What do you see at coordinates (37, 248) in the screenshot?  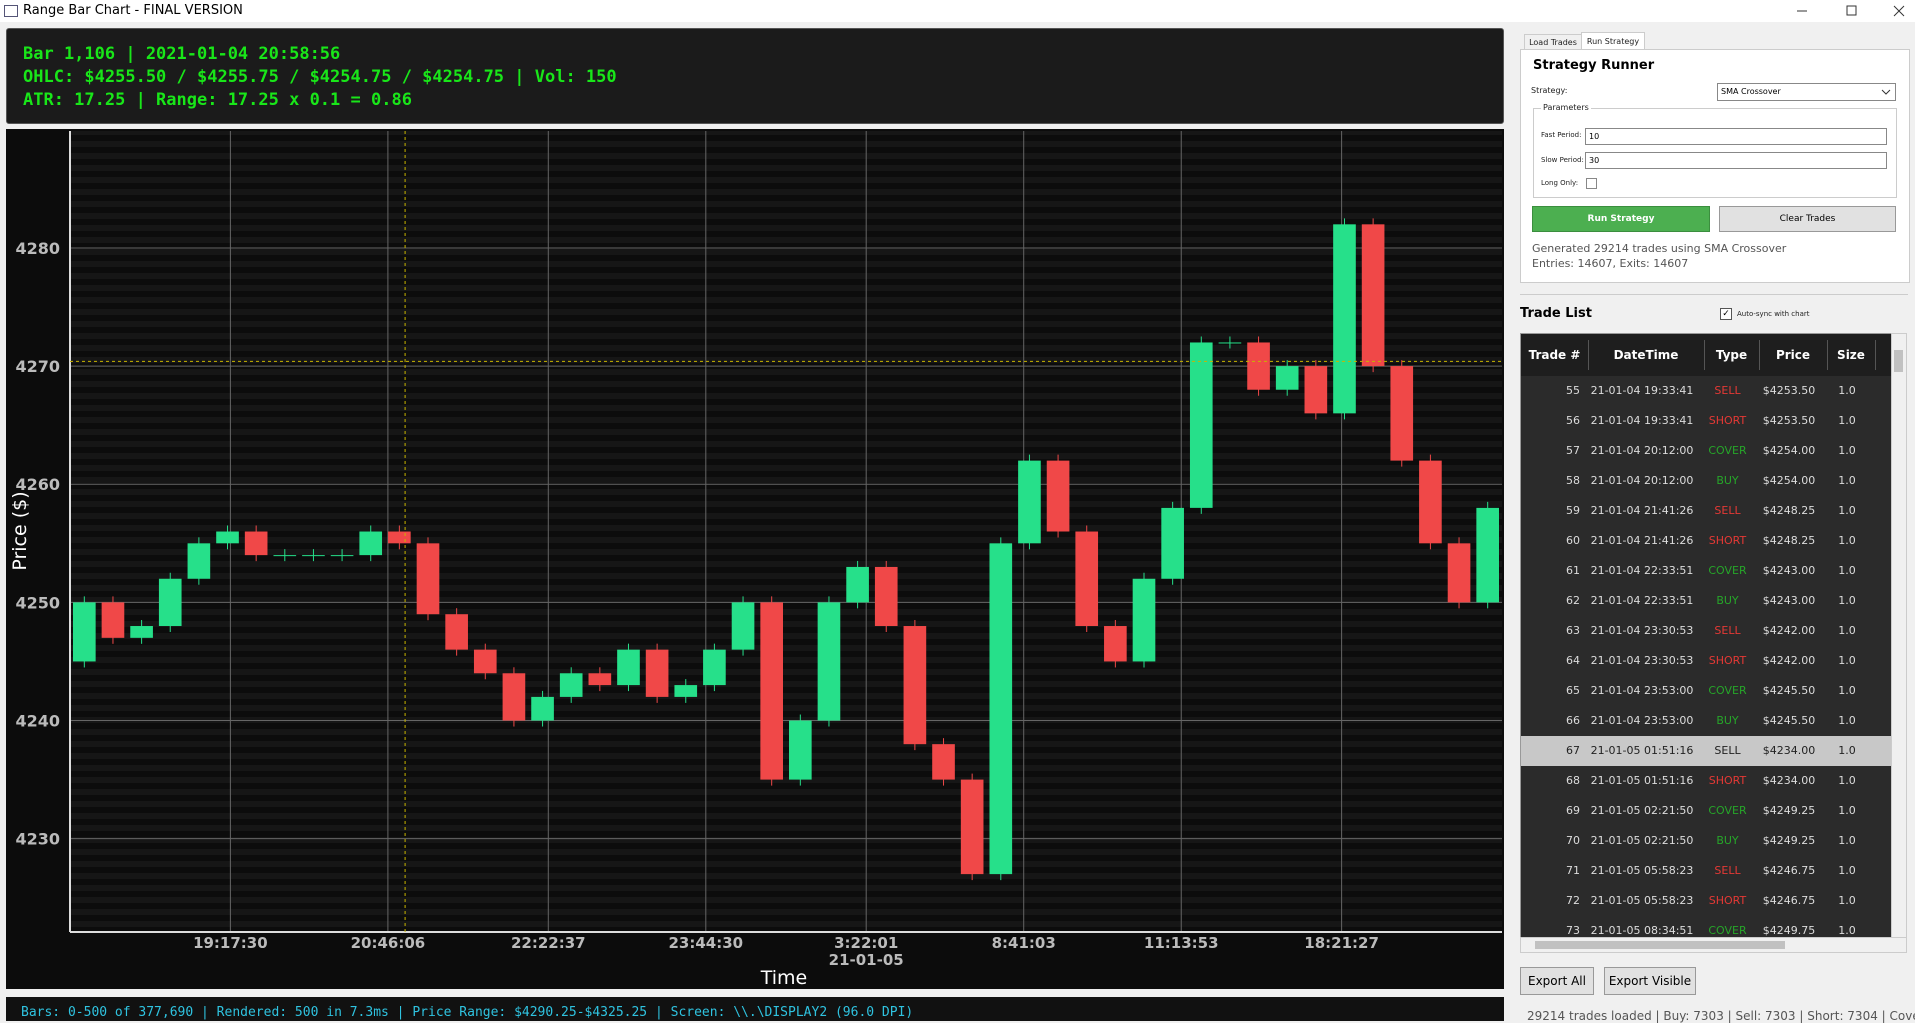 I see `y-tick-label: 4280` at bounding box center [37, 248].